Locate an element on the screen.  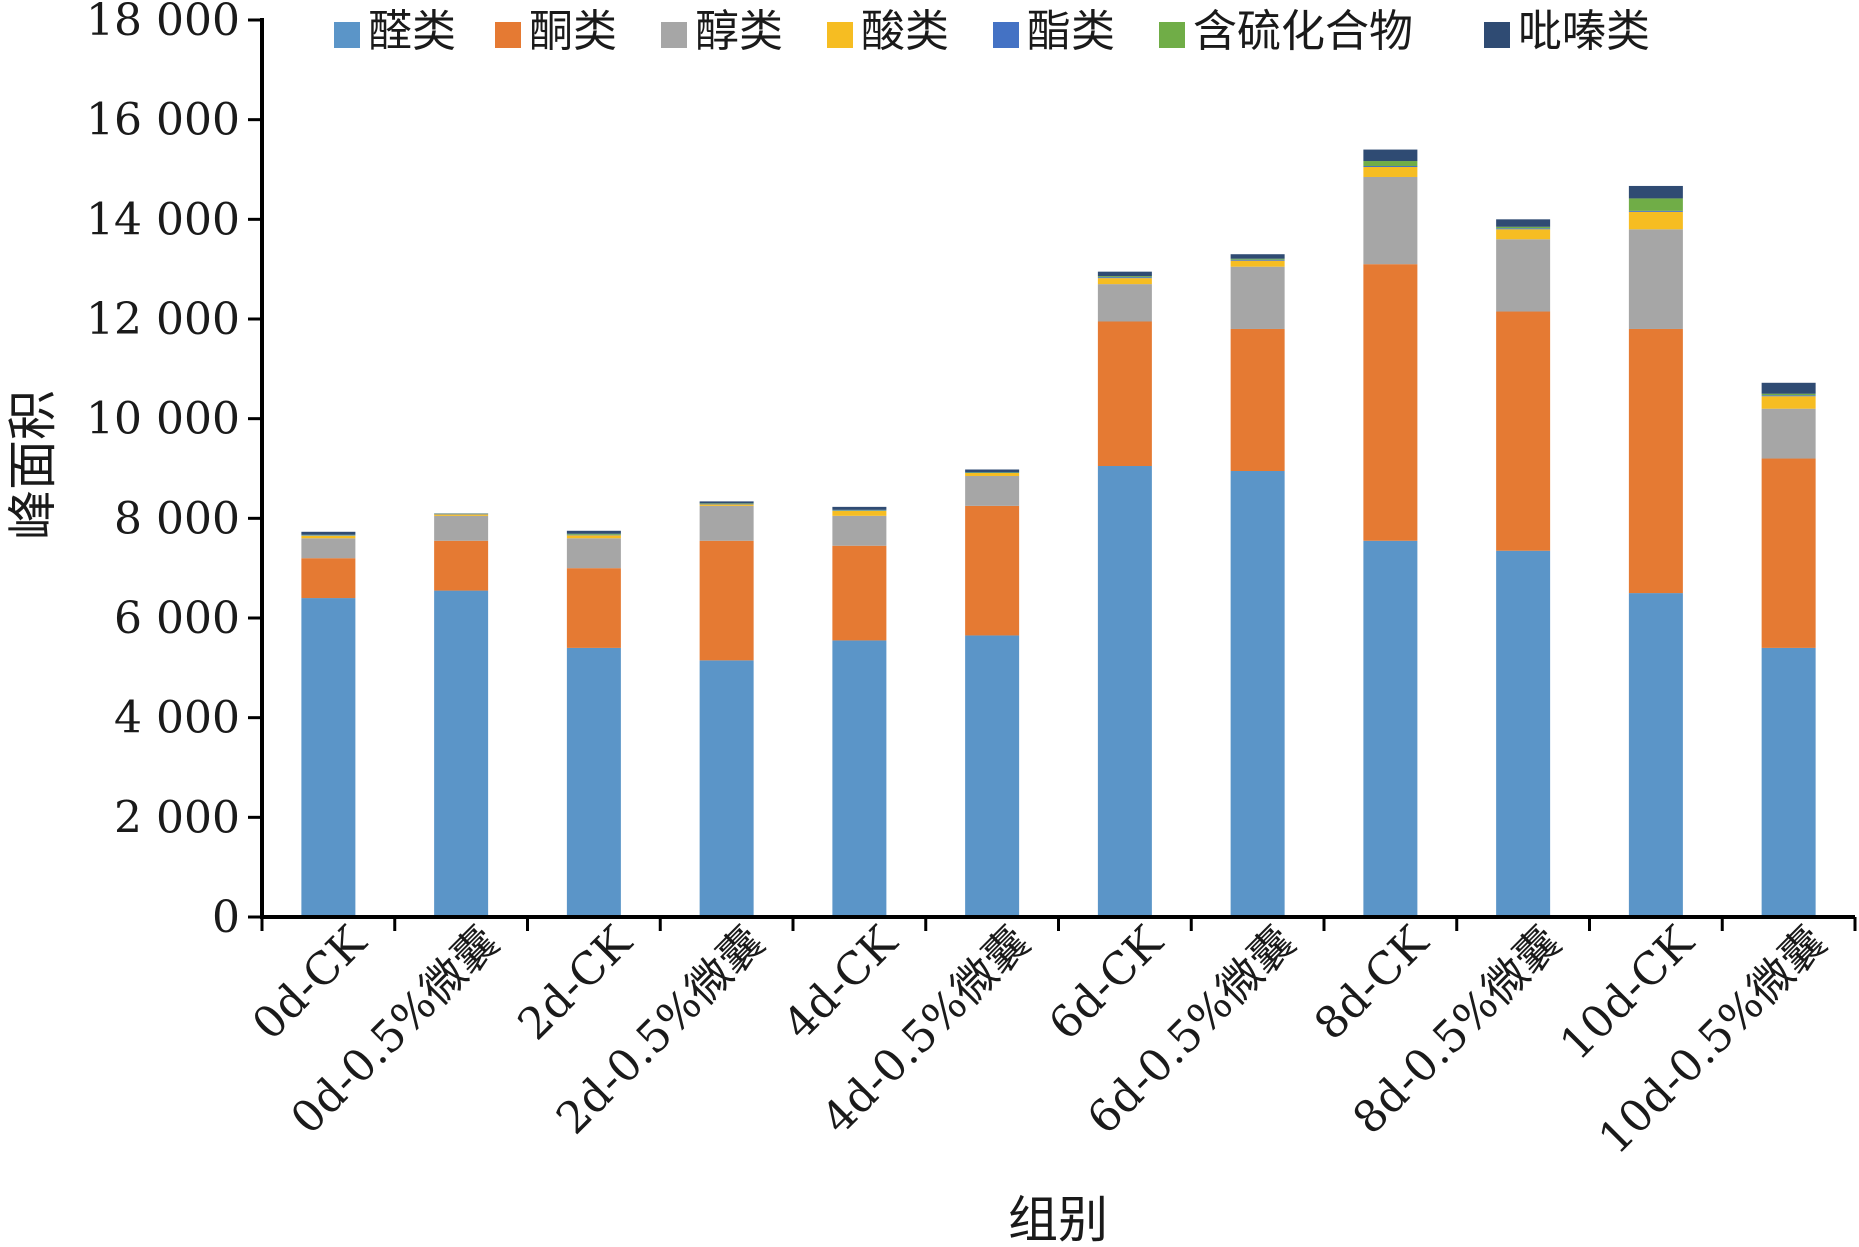
legend-label: 含硫化合物 is located at coordinates (1303, 31).